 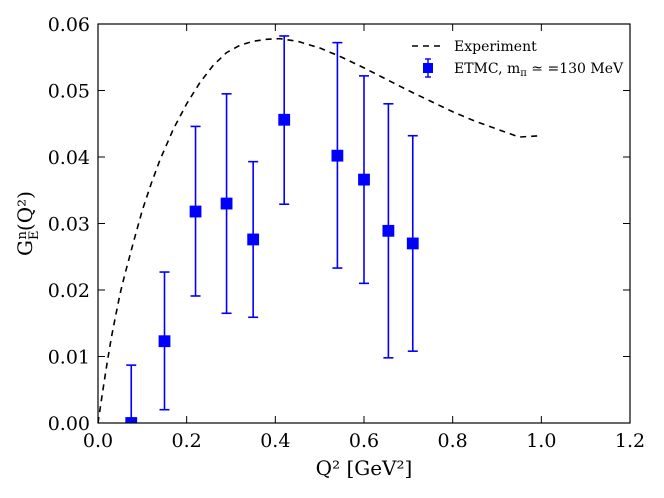 I want to click on legend: Experiment ETMC, mπ ≃ =130 MeV, so click(x=518, y=59).